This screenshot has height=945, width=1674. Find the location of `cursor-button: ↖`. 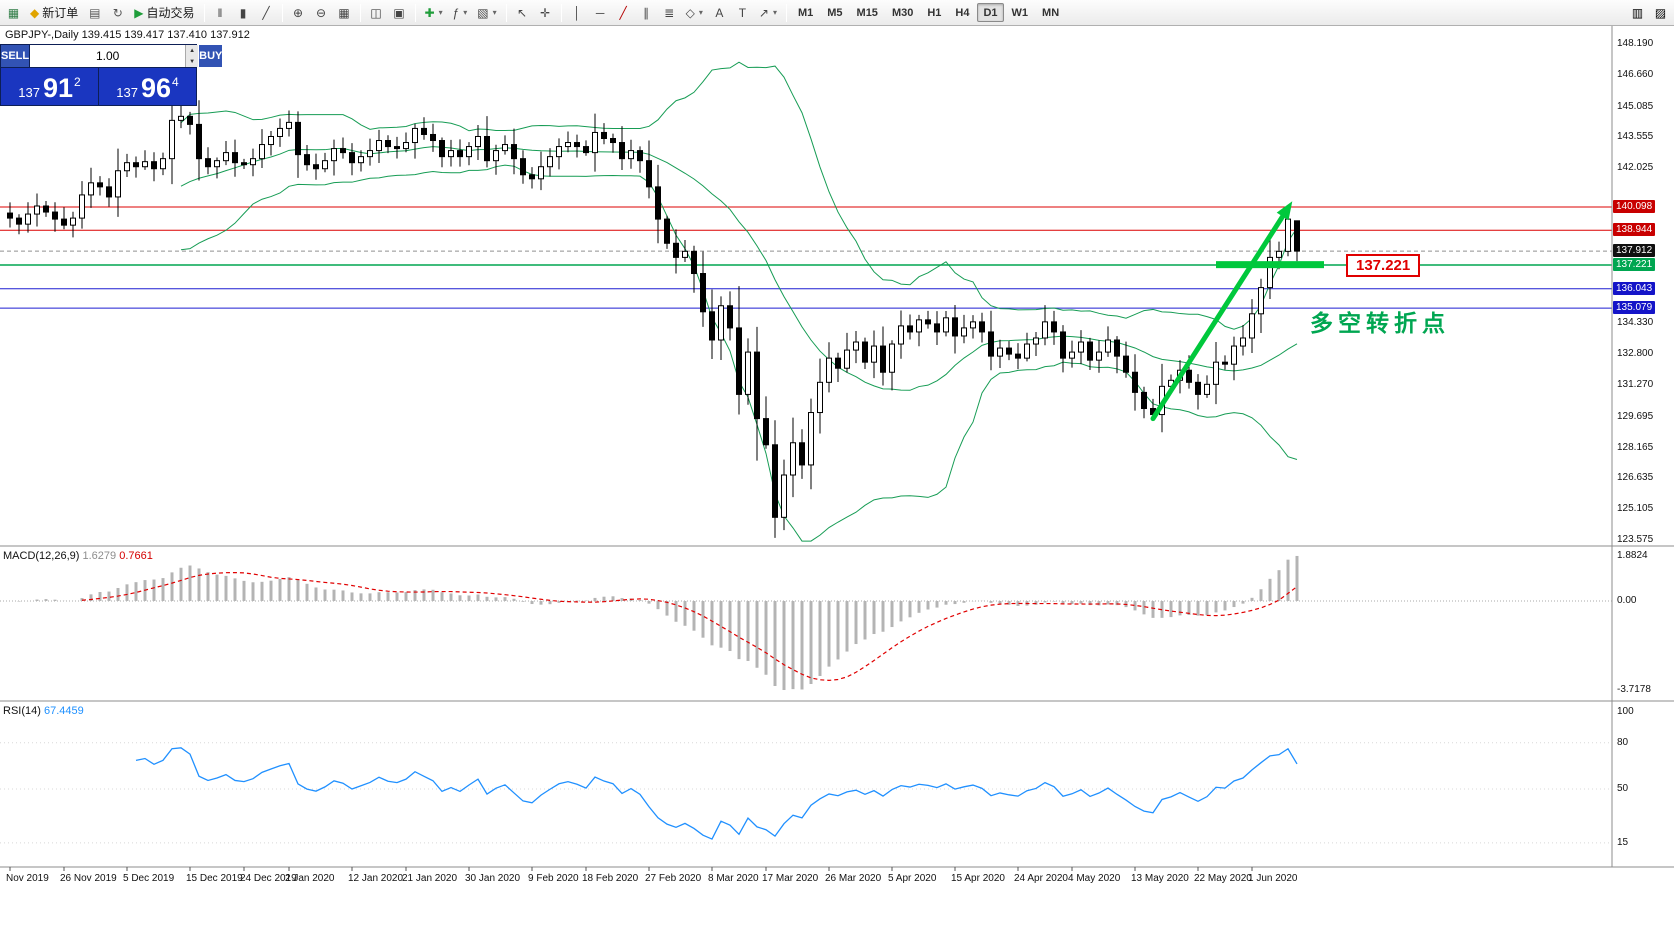

cursor-button: ↖ is located at coordinates (522, 12).